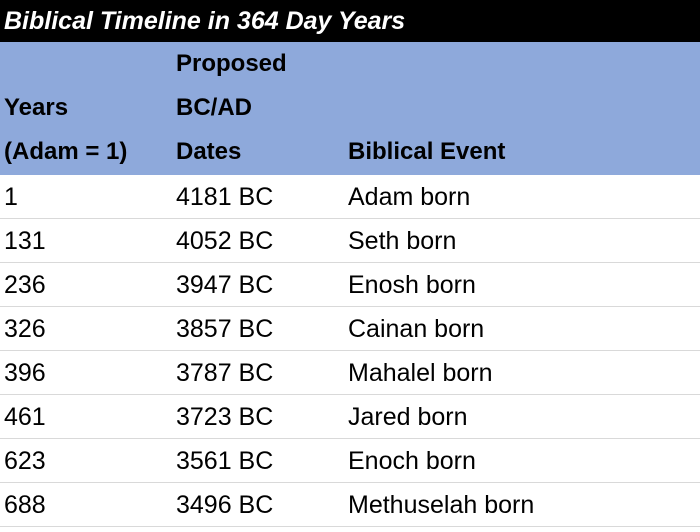  I want to click on table-cell: 131, so click(25, 241).